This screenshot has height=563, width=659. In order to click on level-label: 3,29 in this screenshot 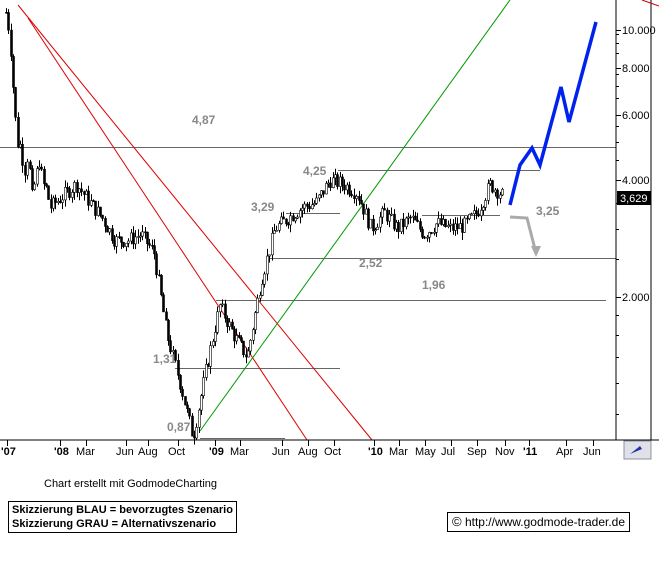, I will do `click(263, 207)`.